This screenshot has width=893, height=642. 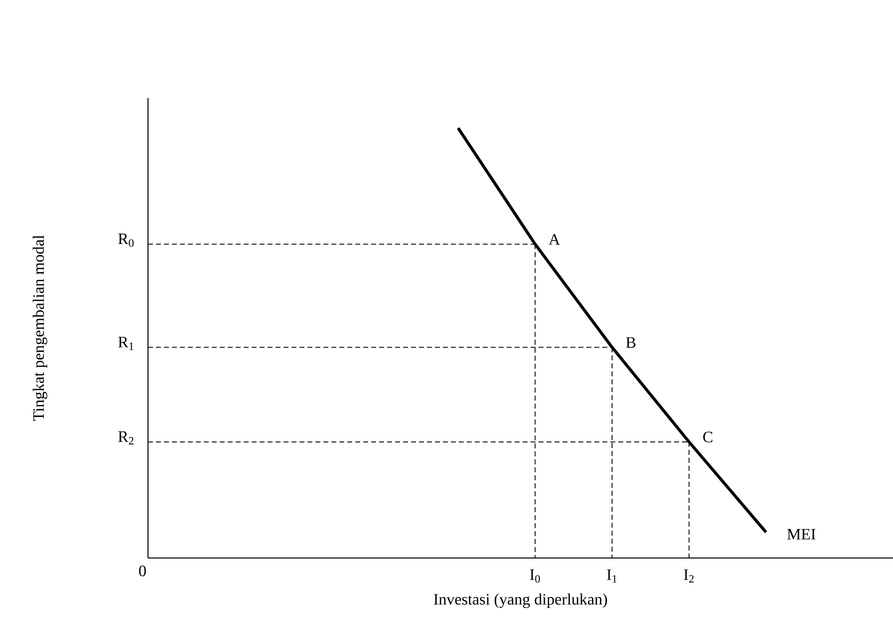 What do you see at coordinates (521, 600) in the screenshot?
I see `x-axis-title: Investasi (yang diperlukan)` at bounding box center [521, 600].